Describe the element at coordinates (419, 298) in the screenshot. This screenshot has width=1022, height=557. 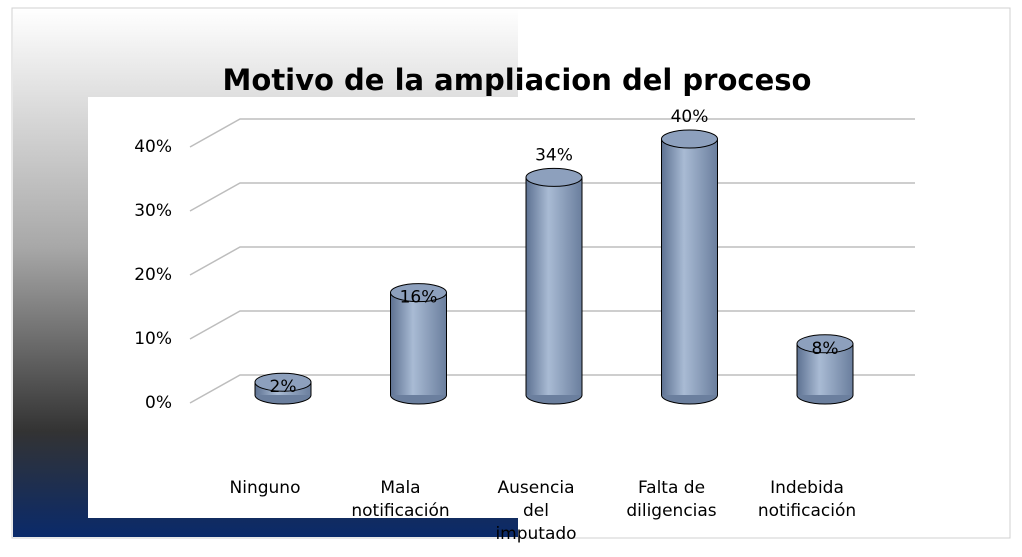
I see `data-label: 16%` at that location.